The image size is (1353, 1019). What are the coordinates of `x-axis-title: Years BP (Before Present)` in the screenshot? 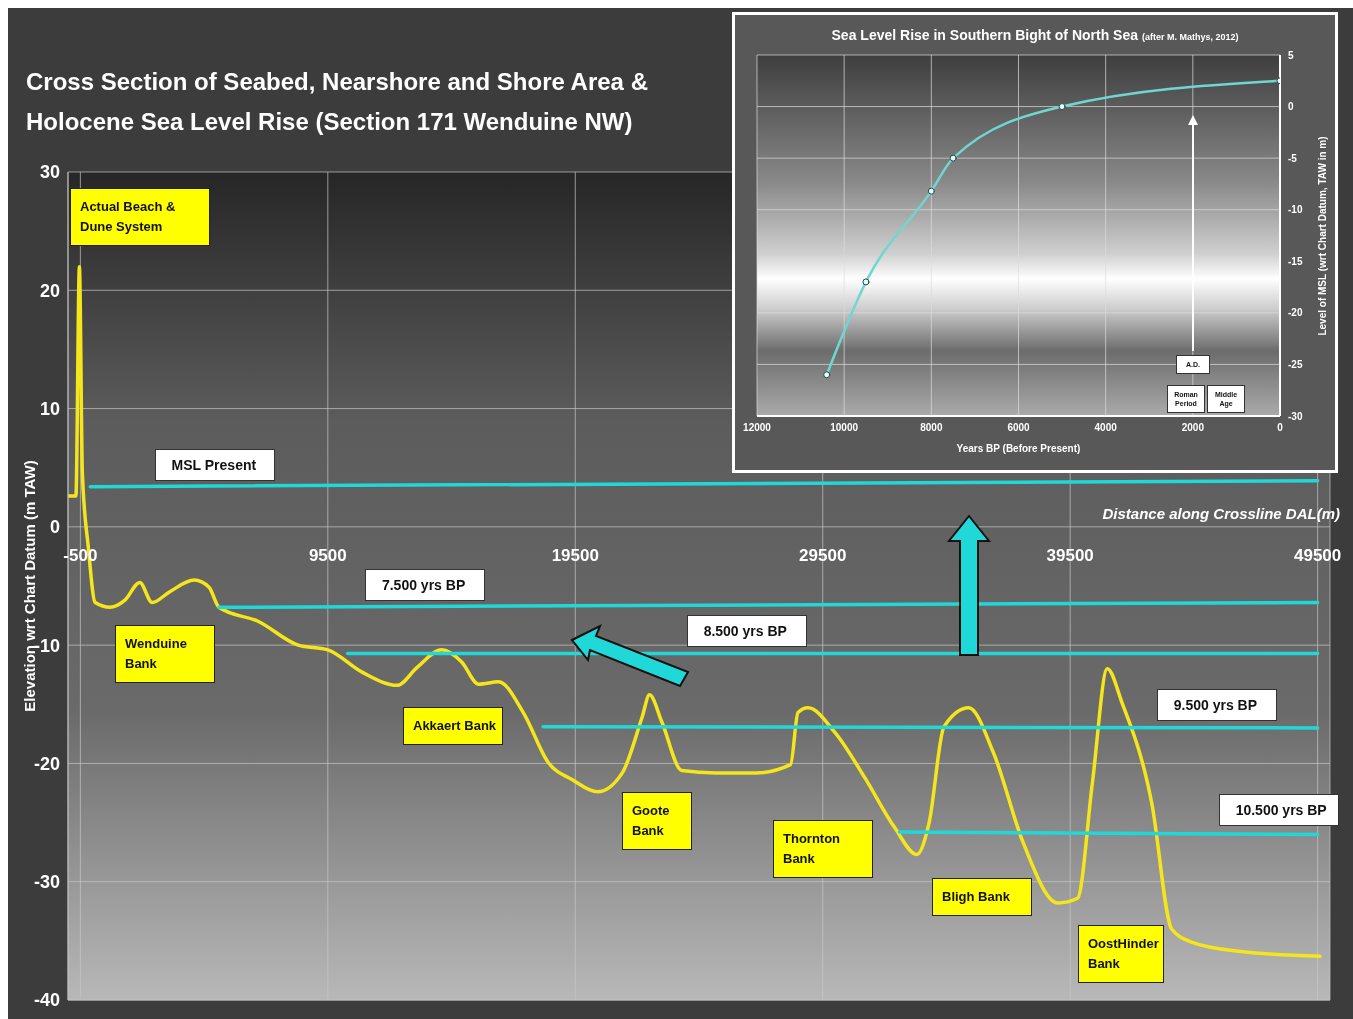 It's located at (1018, 448).